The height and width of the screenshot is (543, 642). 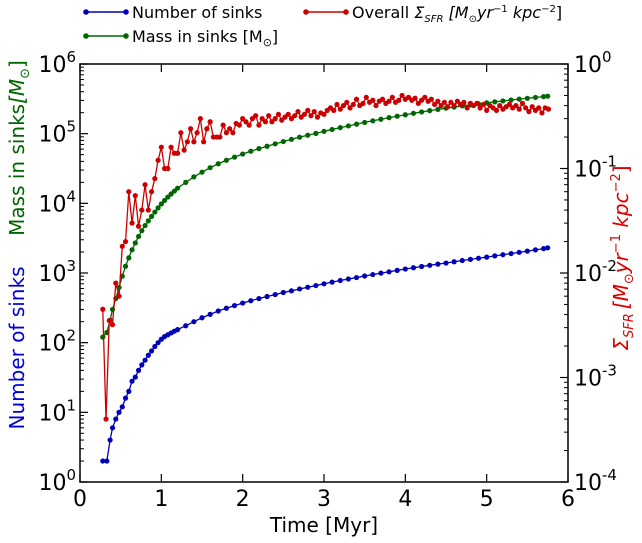 What do you see at coordinates (616, 182) in the screenshot?
I see `right-title-kpc-exp: −2` at bounding box center [616, 182].